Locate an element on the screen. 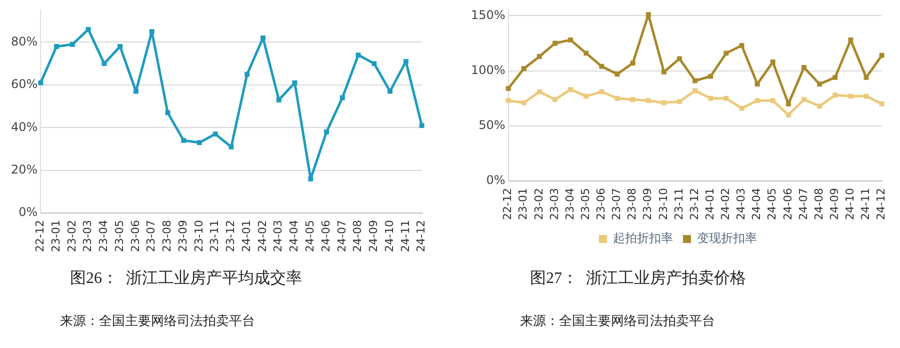 This screenshot has width=900, height=348. x-tick-label: 24-06 is located at coordinates (787, 204).